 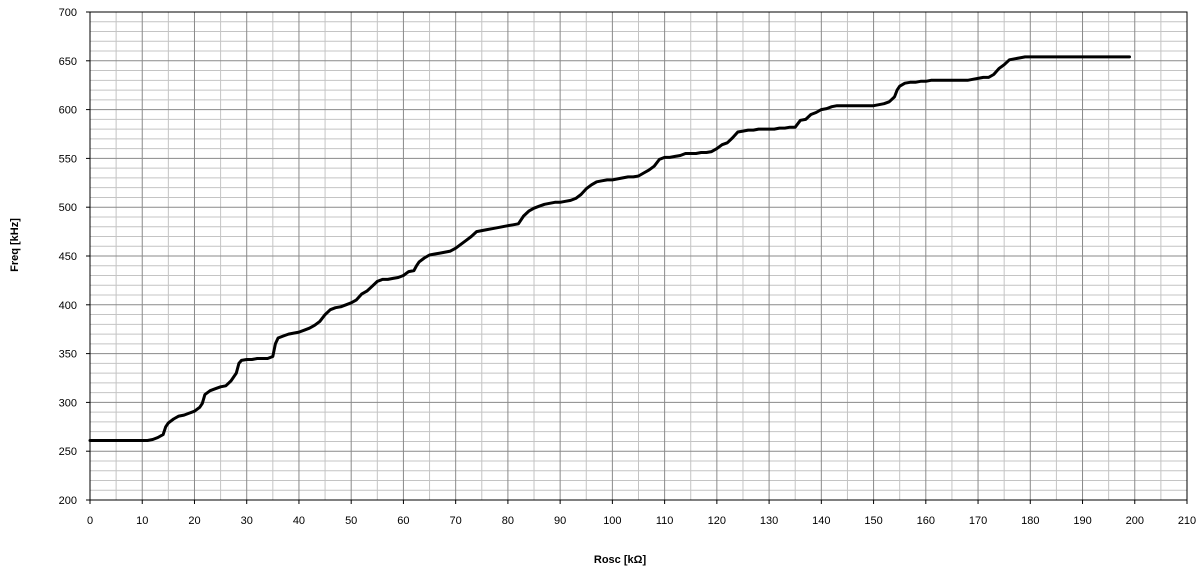 What do you see at coordinates (90, 521) in the screenshot?
I see `x-tick-label: 0` at bounding box center [90, 521].